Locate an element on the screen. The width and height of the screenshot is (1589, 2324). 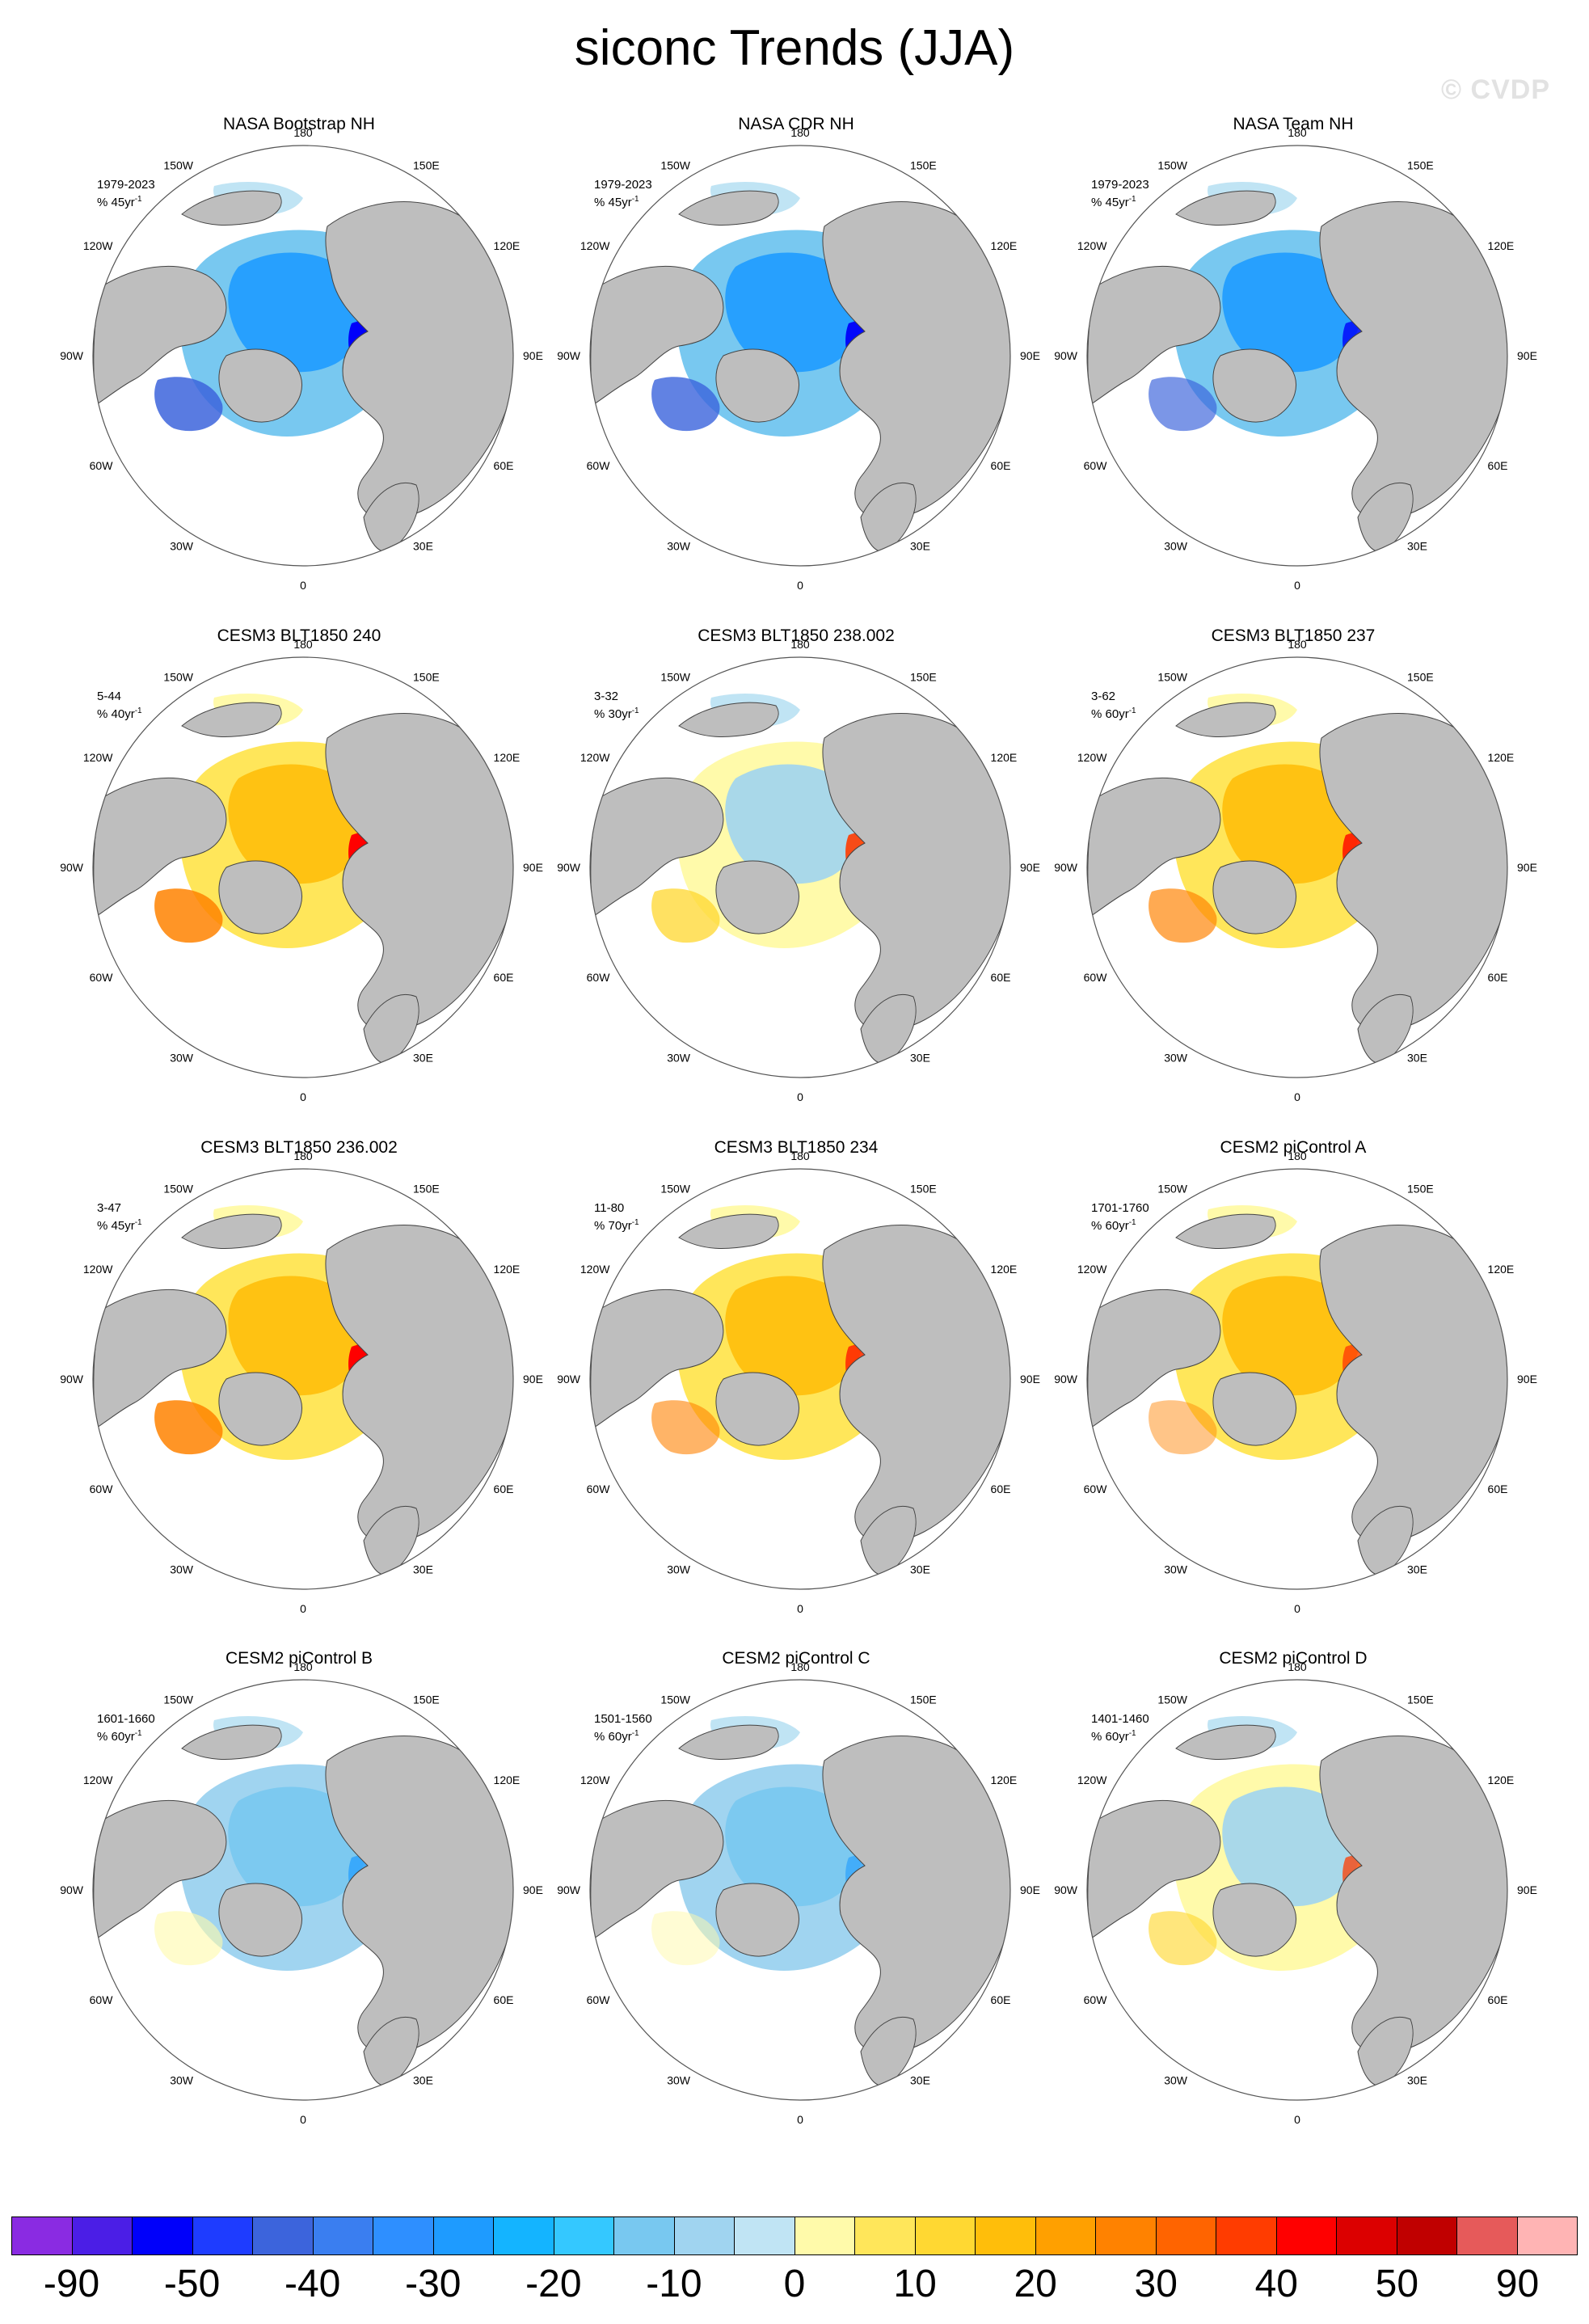
panel-period: 5-44 is located at coordinates (109, 696).